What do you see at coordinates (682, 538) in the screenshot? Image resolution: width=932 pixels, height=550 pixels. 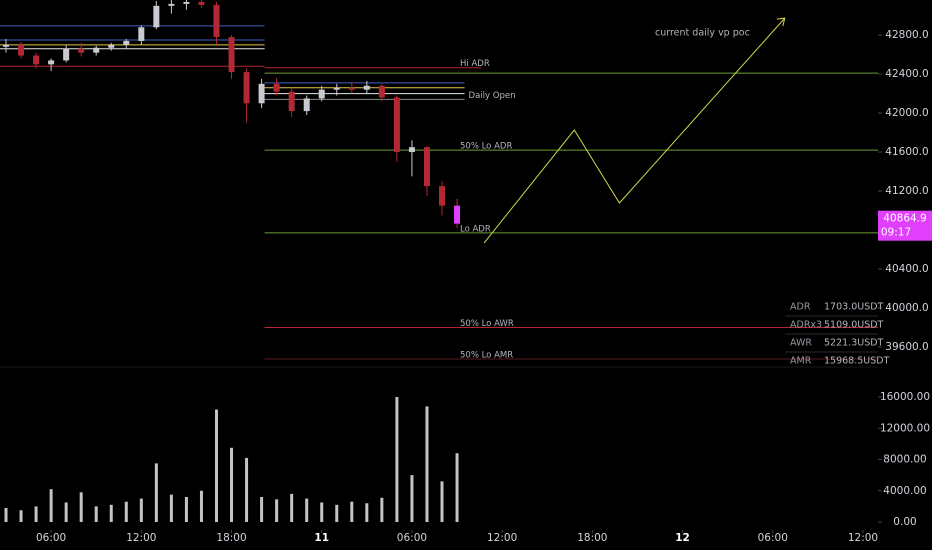 I see `x-tick-label: 12` at bounding box center [682, 538].